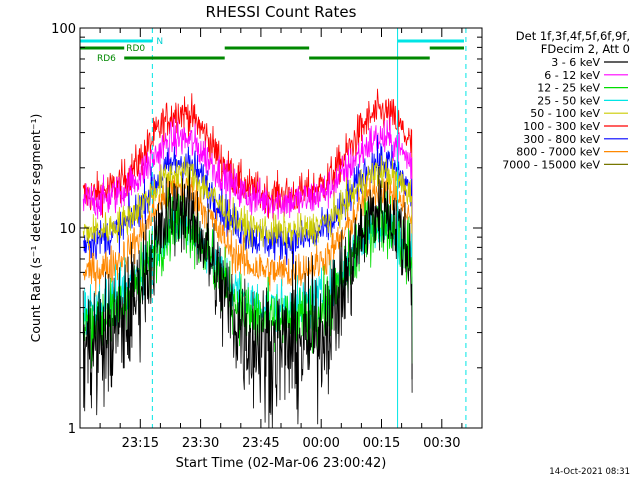  I want to click on x-tick-label-0: 23:15, so click(140, 443).